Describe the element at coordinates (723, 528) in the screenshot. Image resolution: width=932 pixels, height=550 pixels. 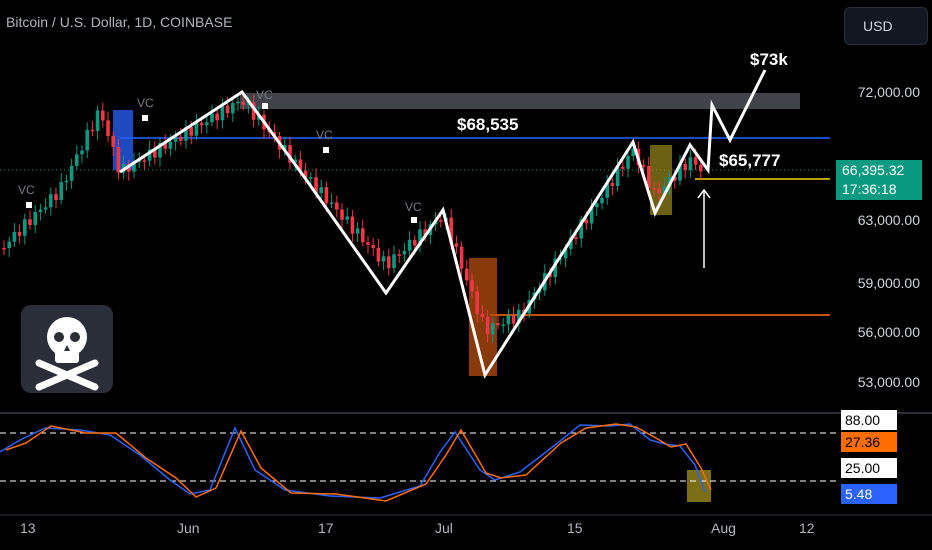
I see `time-axis-label: Aug` at that location.